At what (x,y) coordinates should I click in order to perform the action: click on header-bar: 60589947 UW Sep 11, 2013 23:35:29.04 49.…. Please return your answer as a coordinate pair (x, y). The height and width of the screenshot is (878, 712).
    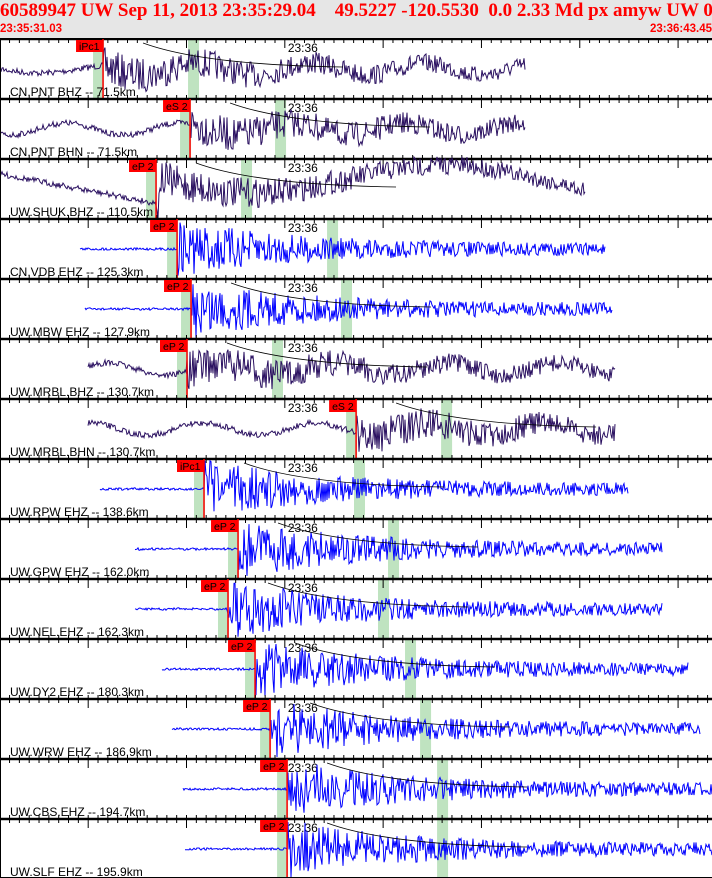
    Looking at the image, I should click on (356, 19).